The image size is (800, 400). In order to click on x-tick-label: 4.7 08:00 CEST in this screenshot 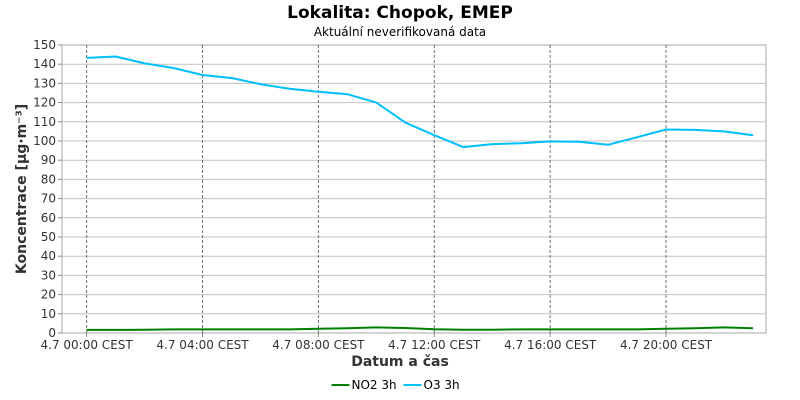, I will do `click(318, 345)`.